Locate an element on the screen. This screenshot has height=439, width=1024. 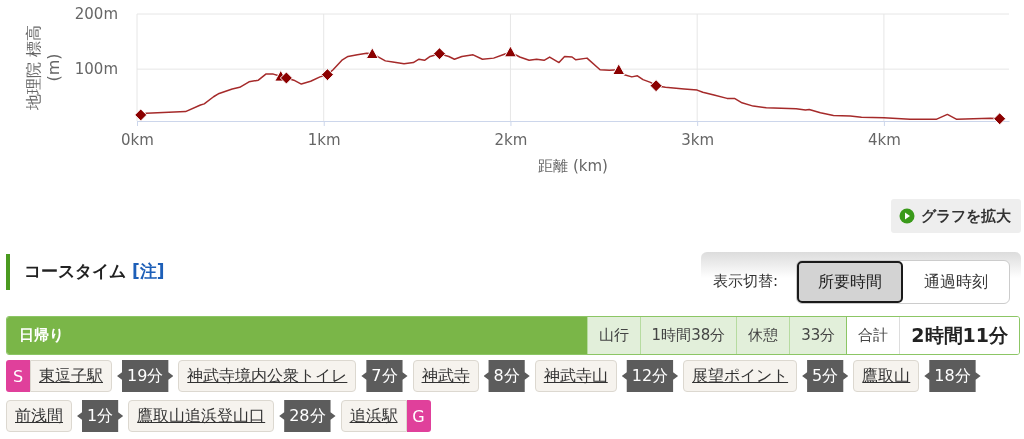
time-tag: 12分 is located at coordinates (650, 376).